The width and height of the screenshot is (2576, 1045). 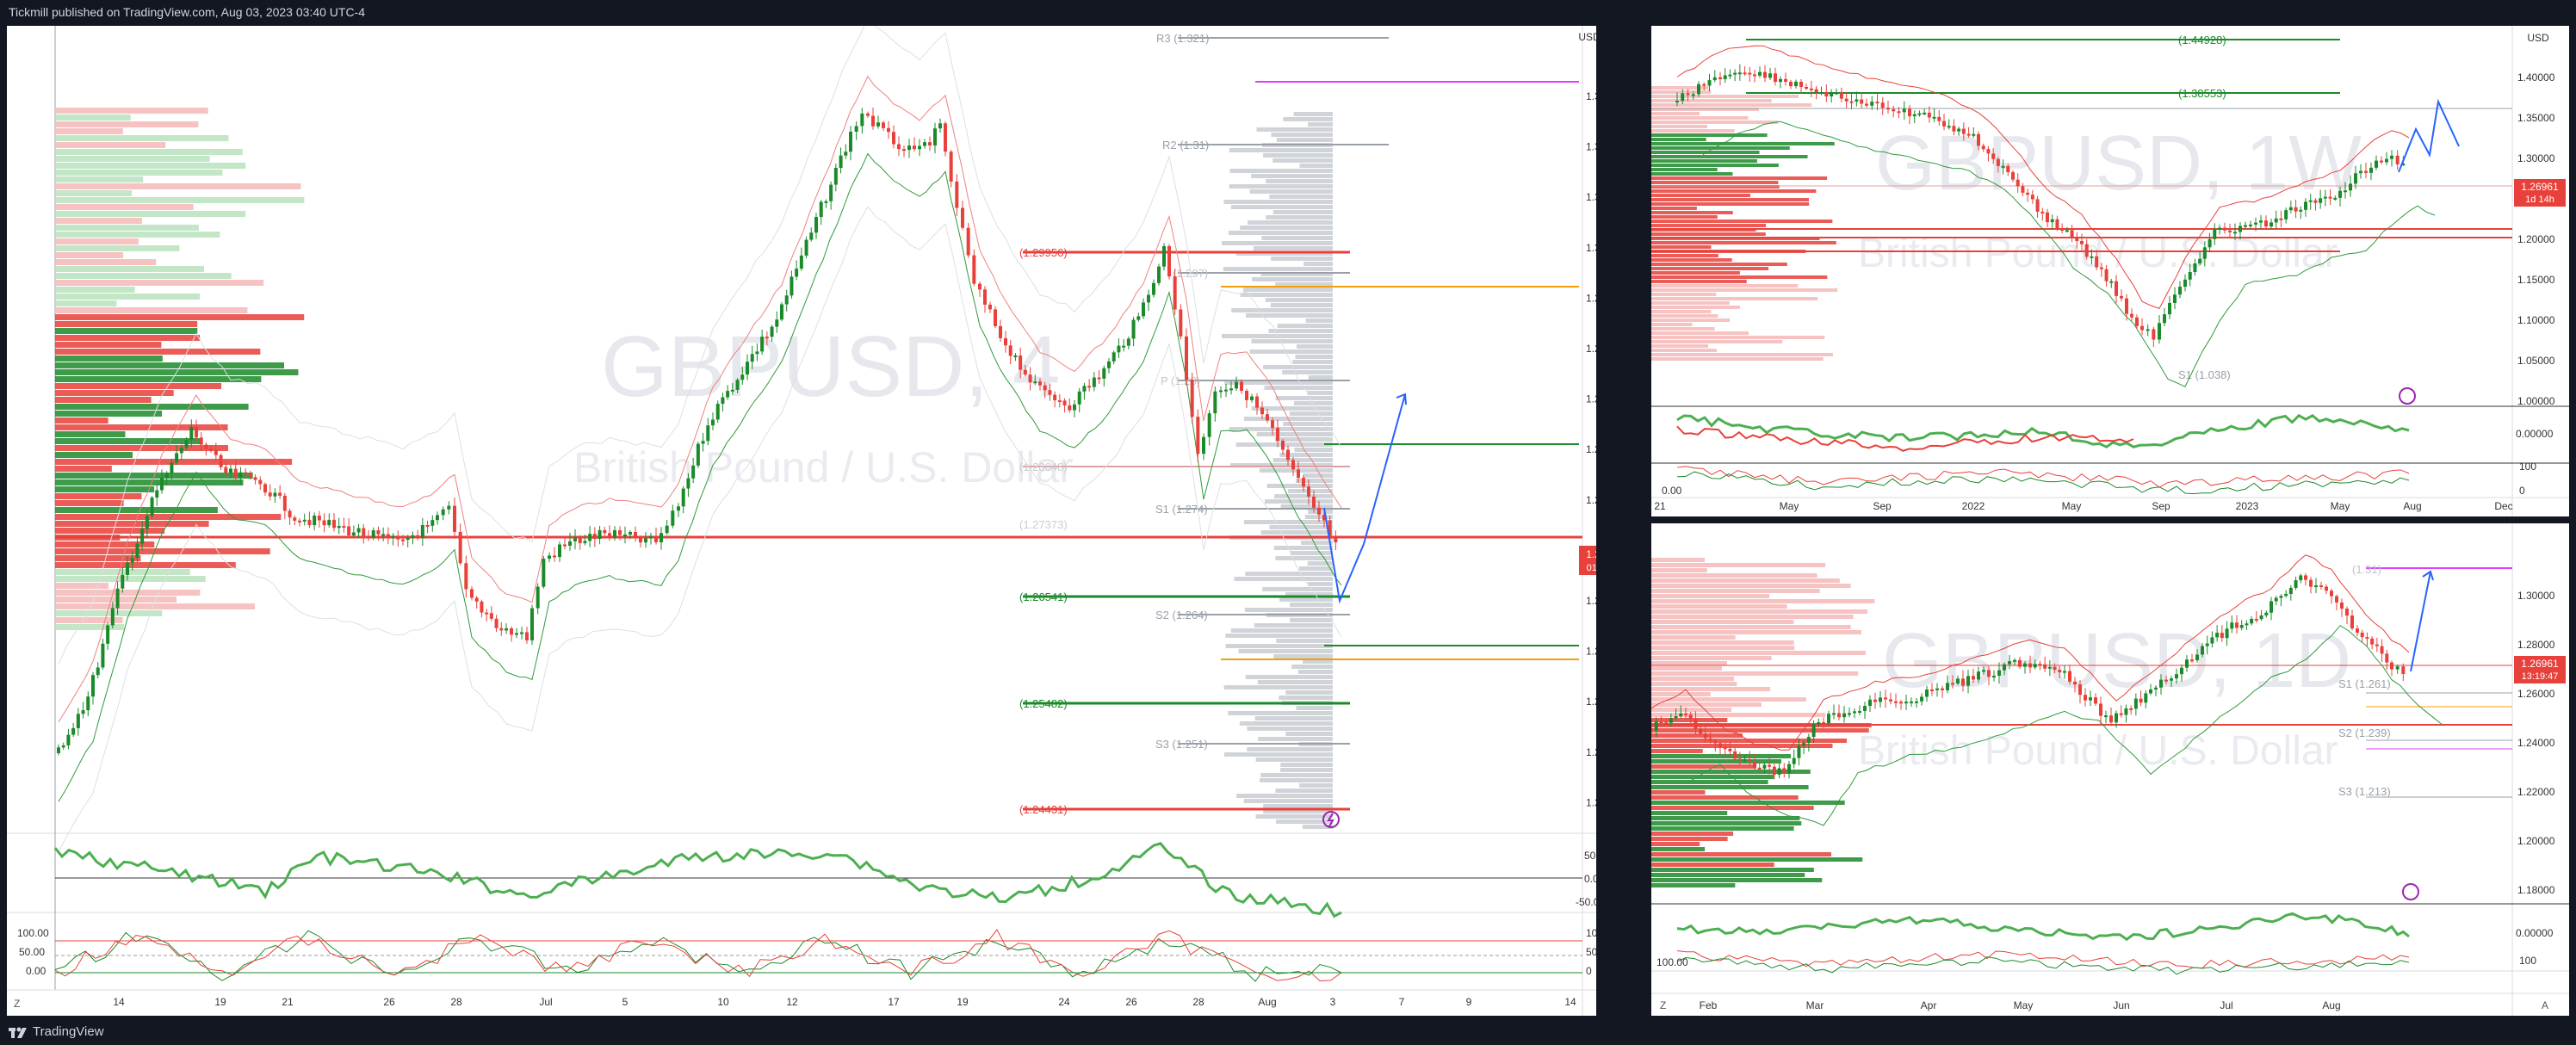 I want to click on price-tick: 1.30000, so click(x=2536, y=596).